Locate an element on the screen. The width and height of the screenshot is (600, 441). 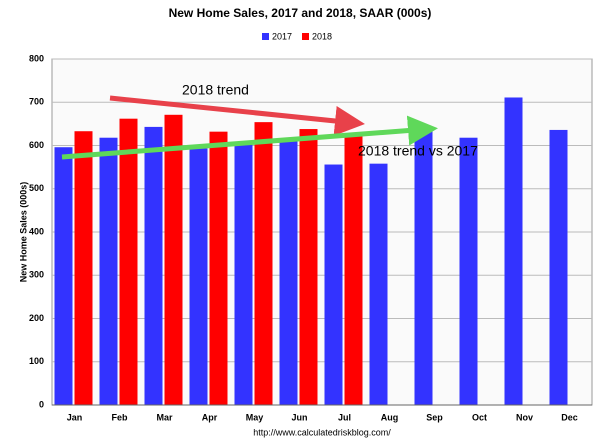
x-tick-label: Apr is located at coordinates (210, 417).